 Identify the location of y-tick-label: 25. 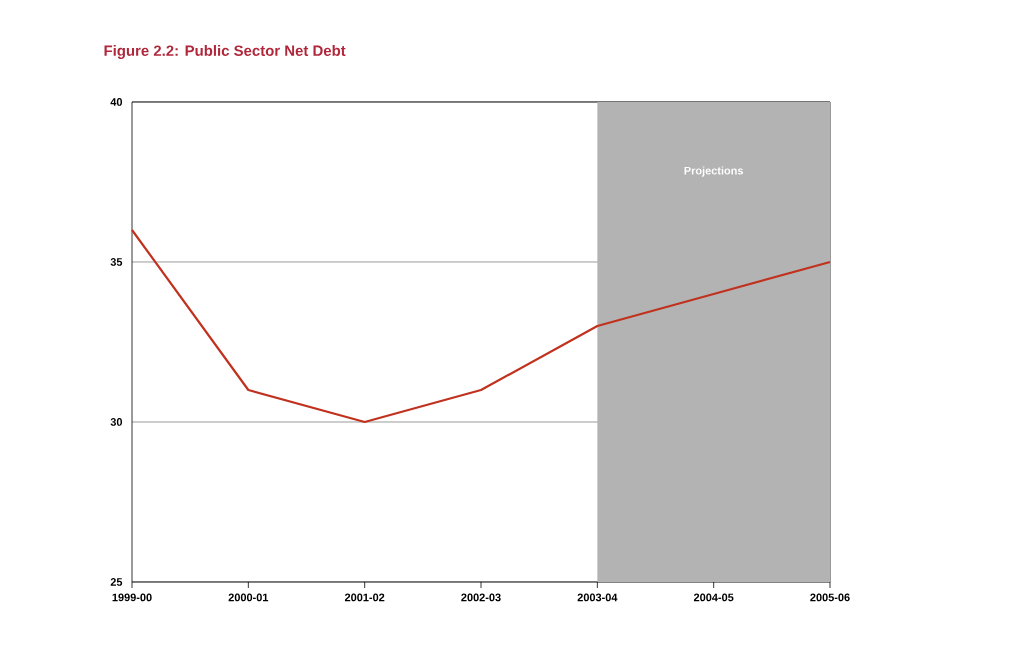
(116, 582).